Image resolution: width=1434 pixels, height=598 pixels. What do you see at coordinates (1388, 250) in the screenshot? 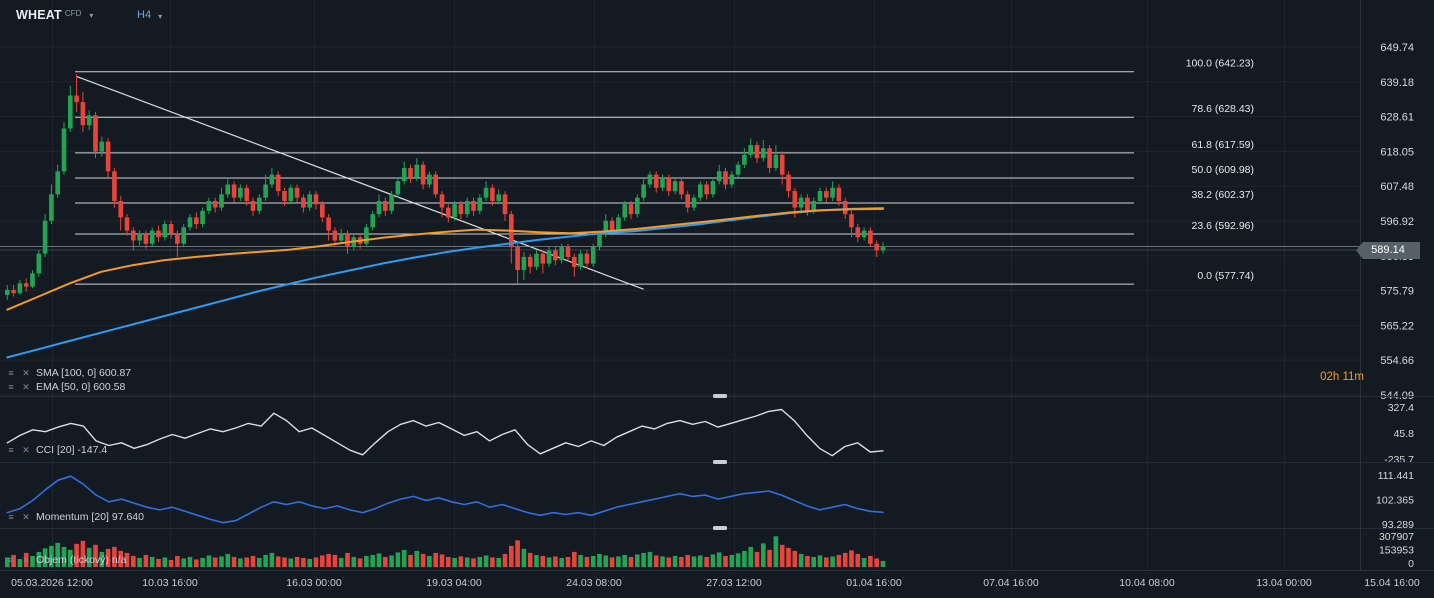
I see `current-price-badge: 589.14` at bounding box center [1388, 250].